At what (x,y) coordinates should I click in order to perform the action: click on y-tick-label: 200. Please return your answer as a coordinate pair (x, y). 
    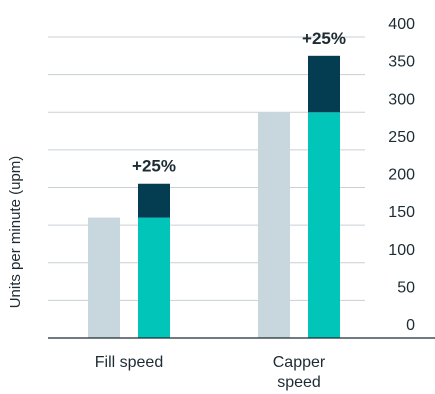
    Looking at the image, I should click on (401, 175).